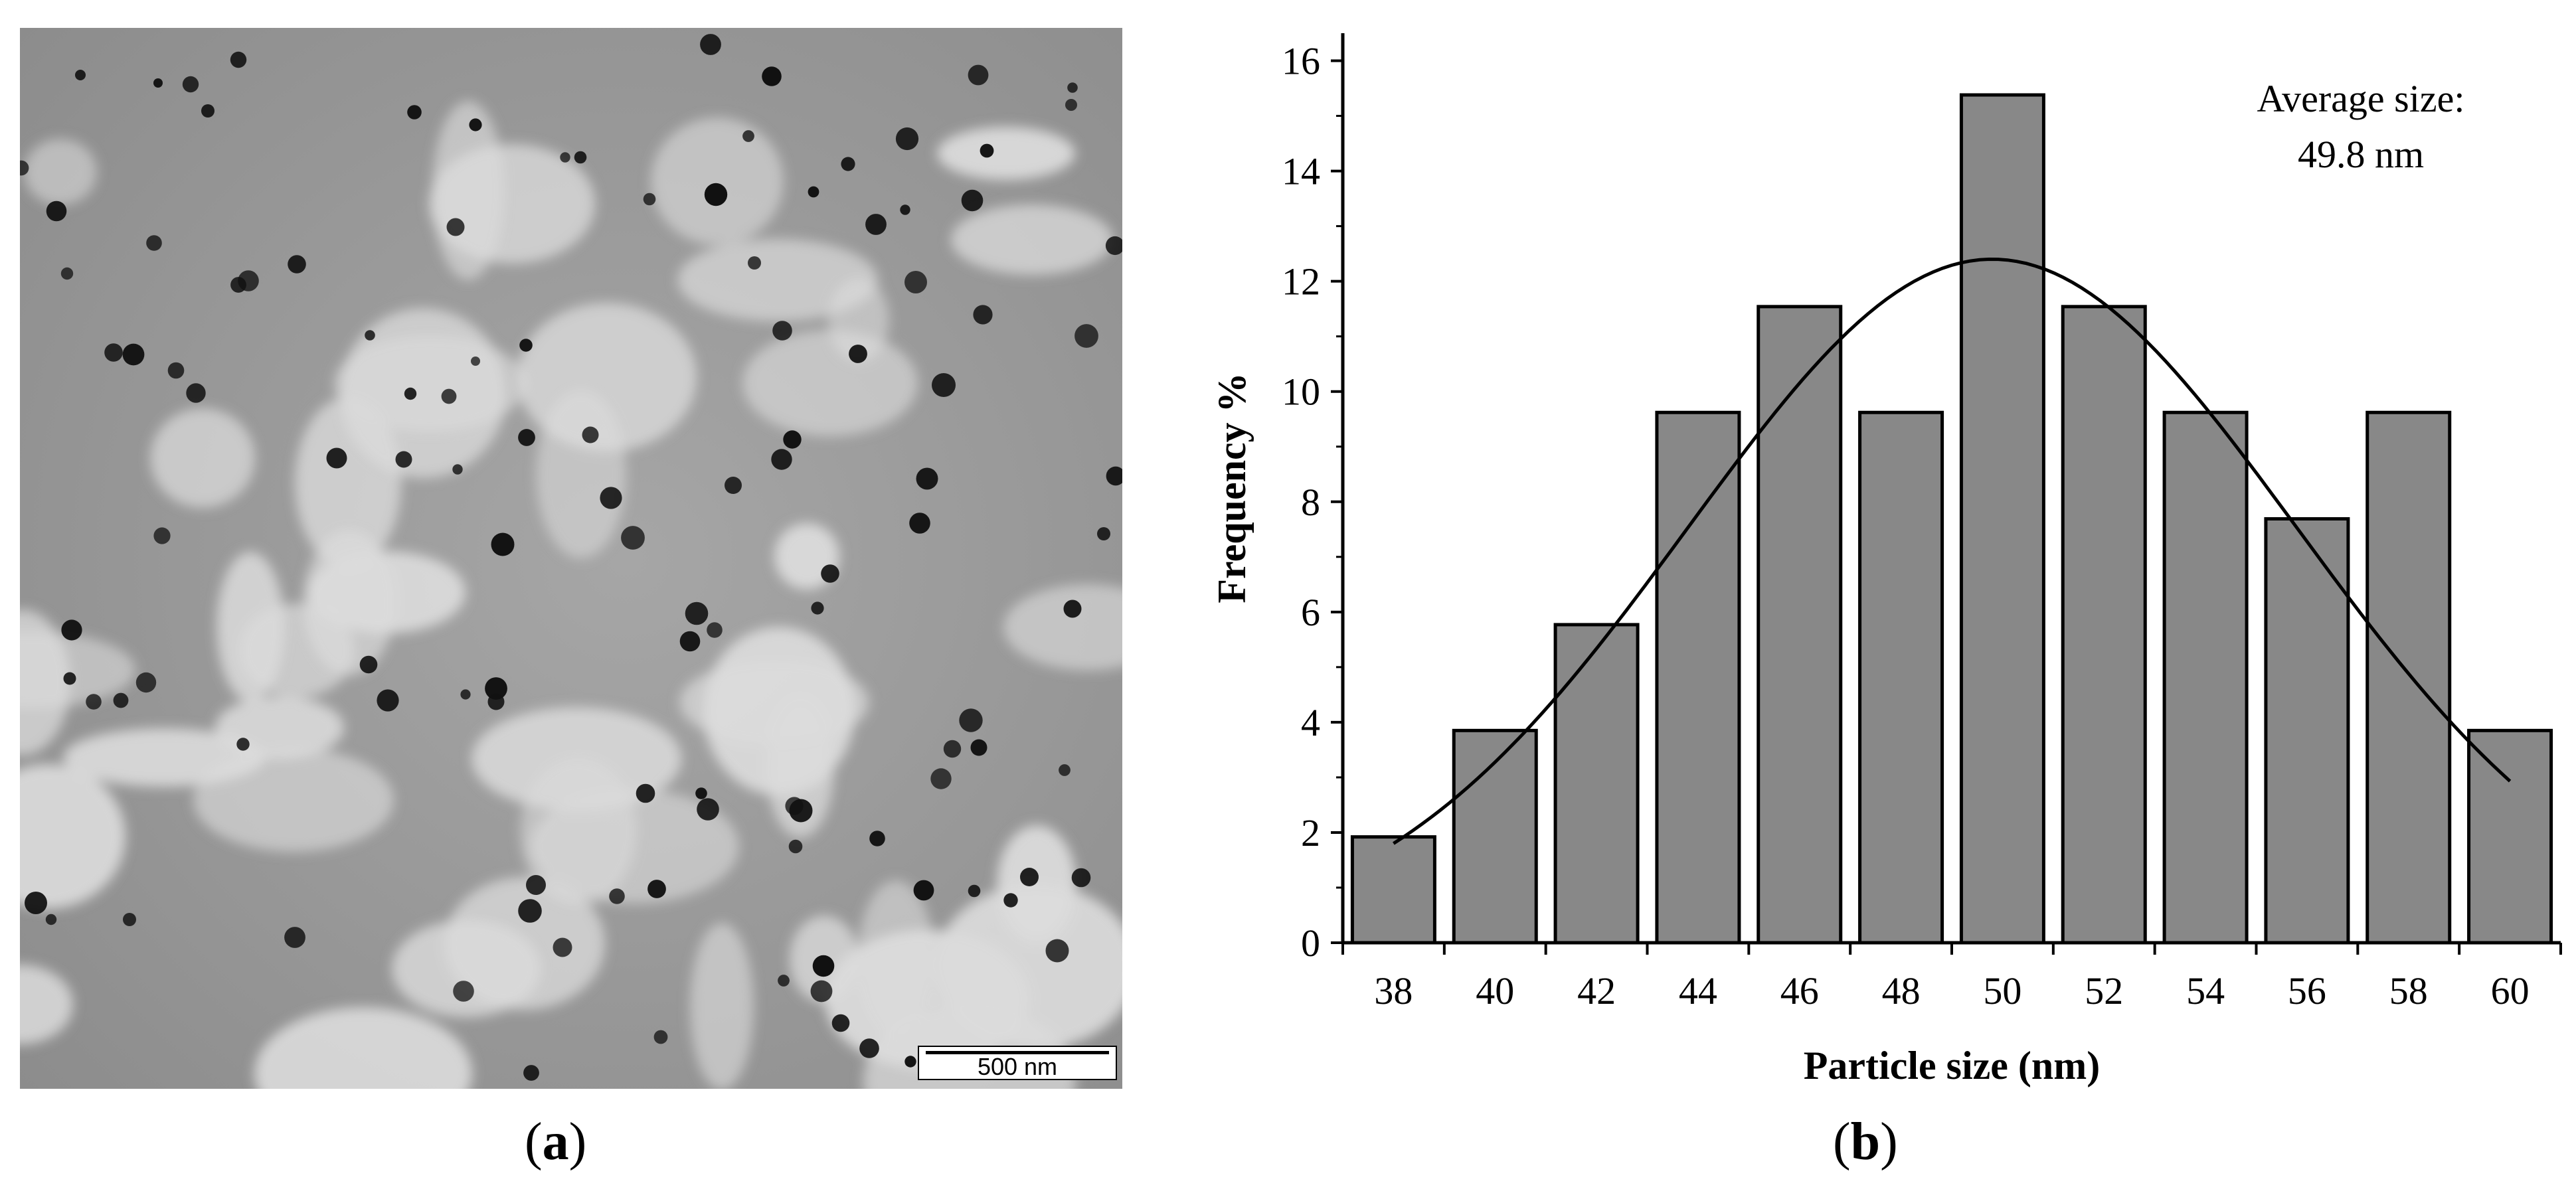 The image size is (2576, 1199). I want to click on scale-bar-label: 500 nm, so click(1017, 1067).